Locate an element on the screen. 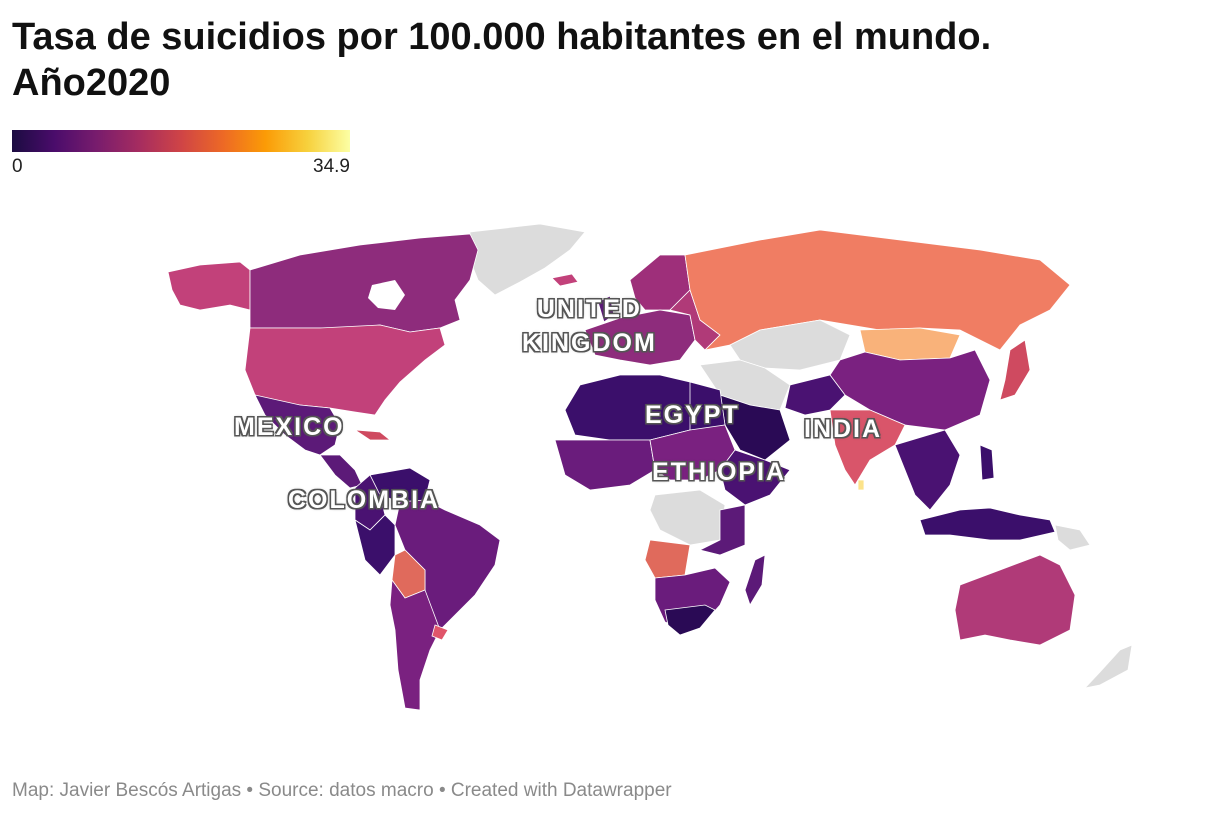 This screenshot has height=816, width=1220. country-new-zealand is located at coordinates (1108, 666).